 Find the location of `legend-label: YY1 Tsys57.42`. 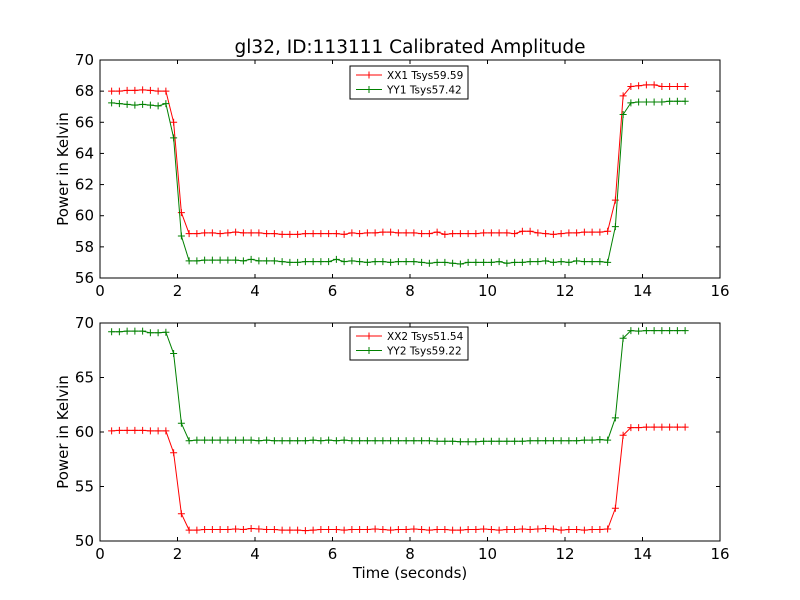

legend-label: YY1 Tsys57.42 is located at coordinates (424, 91).